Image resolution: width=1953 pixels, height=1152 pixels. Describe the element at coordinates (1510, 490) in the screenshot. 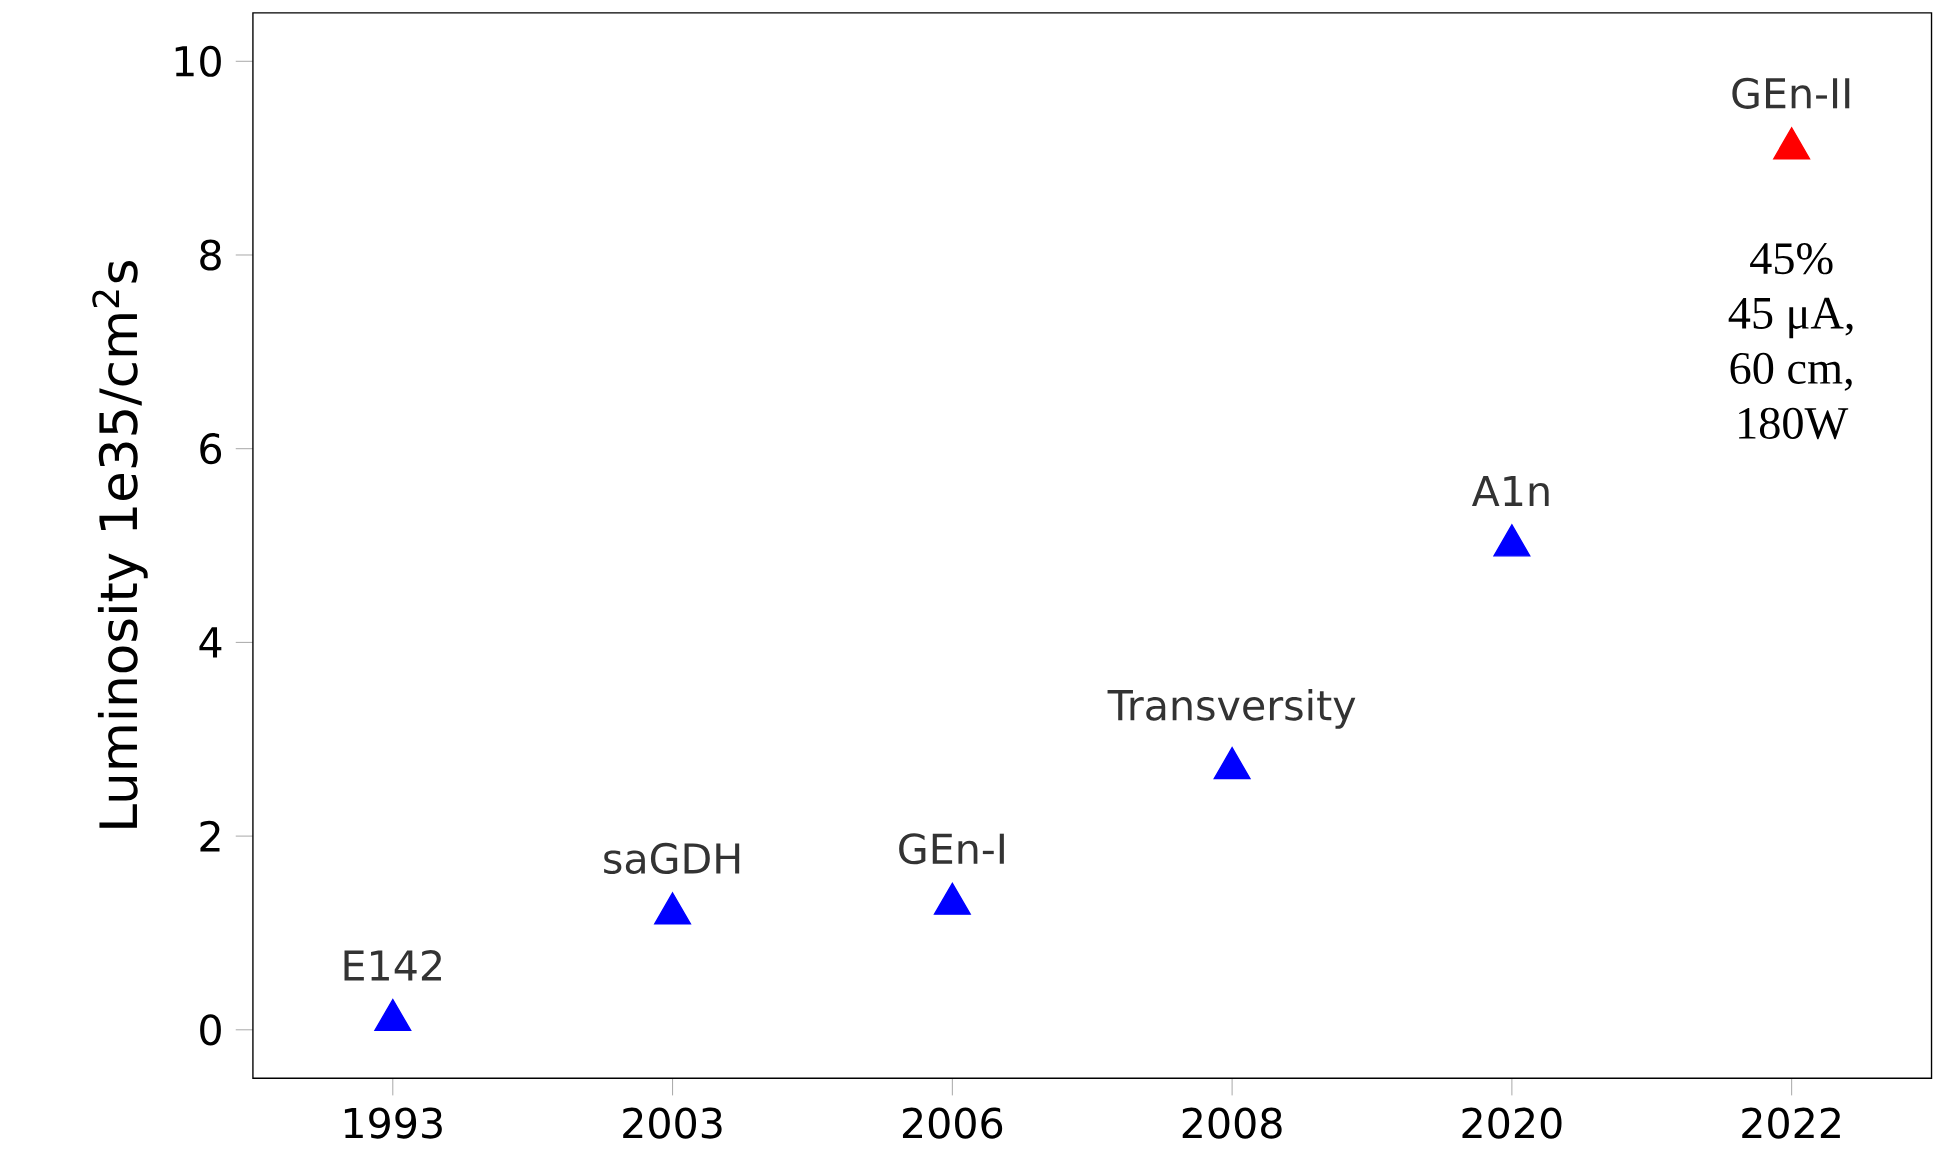

I see `series-label: A1n` at that location.